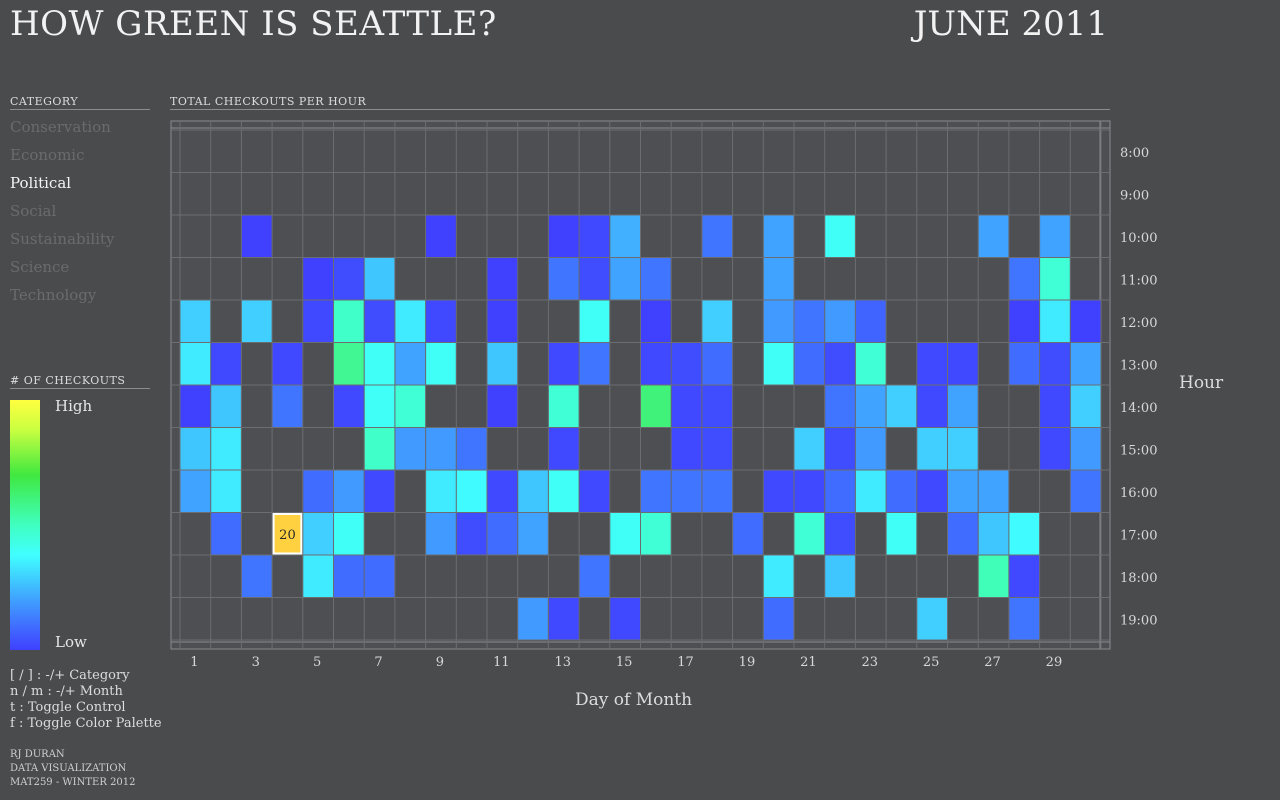  Describe the element at coordinates (62, 239) in the screenshot. I see `category-item-sustainability: Sustainability` at that location.